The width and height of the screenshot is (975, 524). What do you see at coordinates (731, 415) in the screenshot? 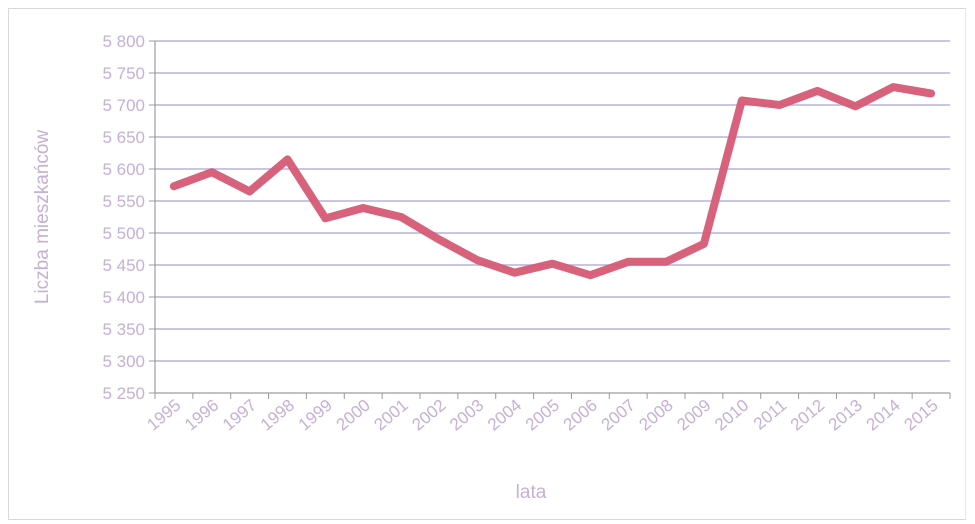
I see `x-tick-label: 2010` at bounding box center [731, 415].